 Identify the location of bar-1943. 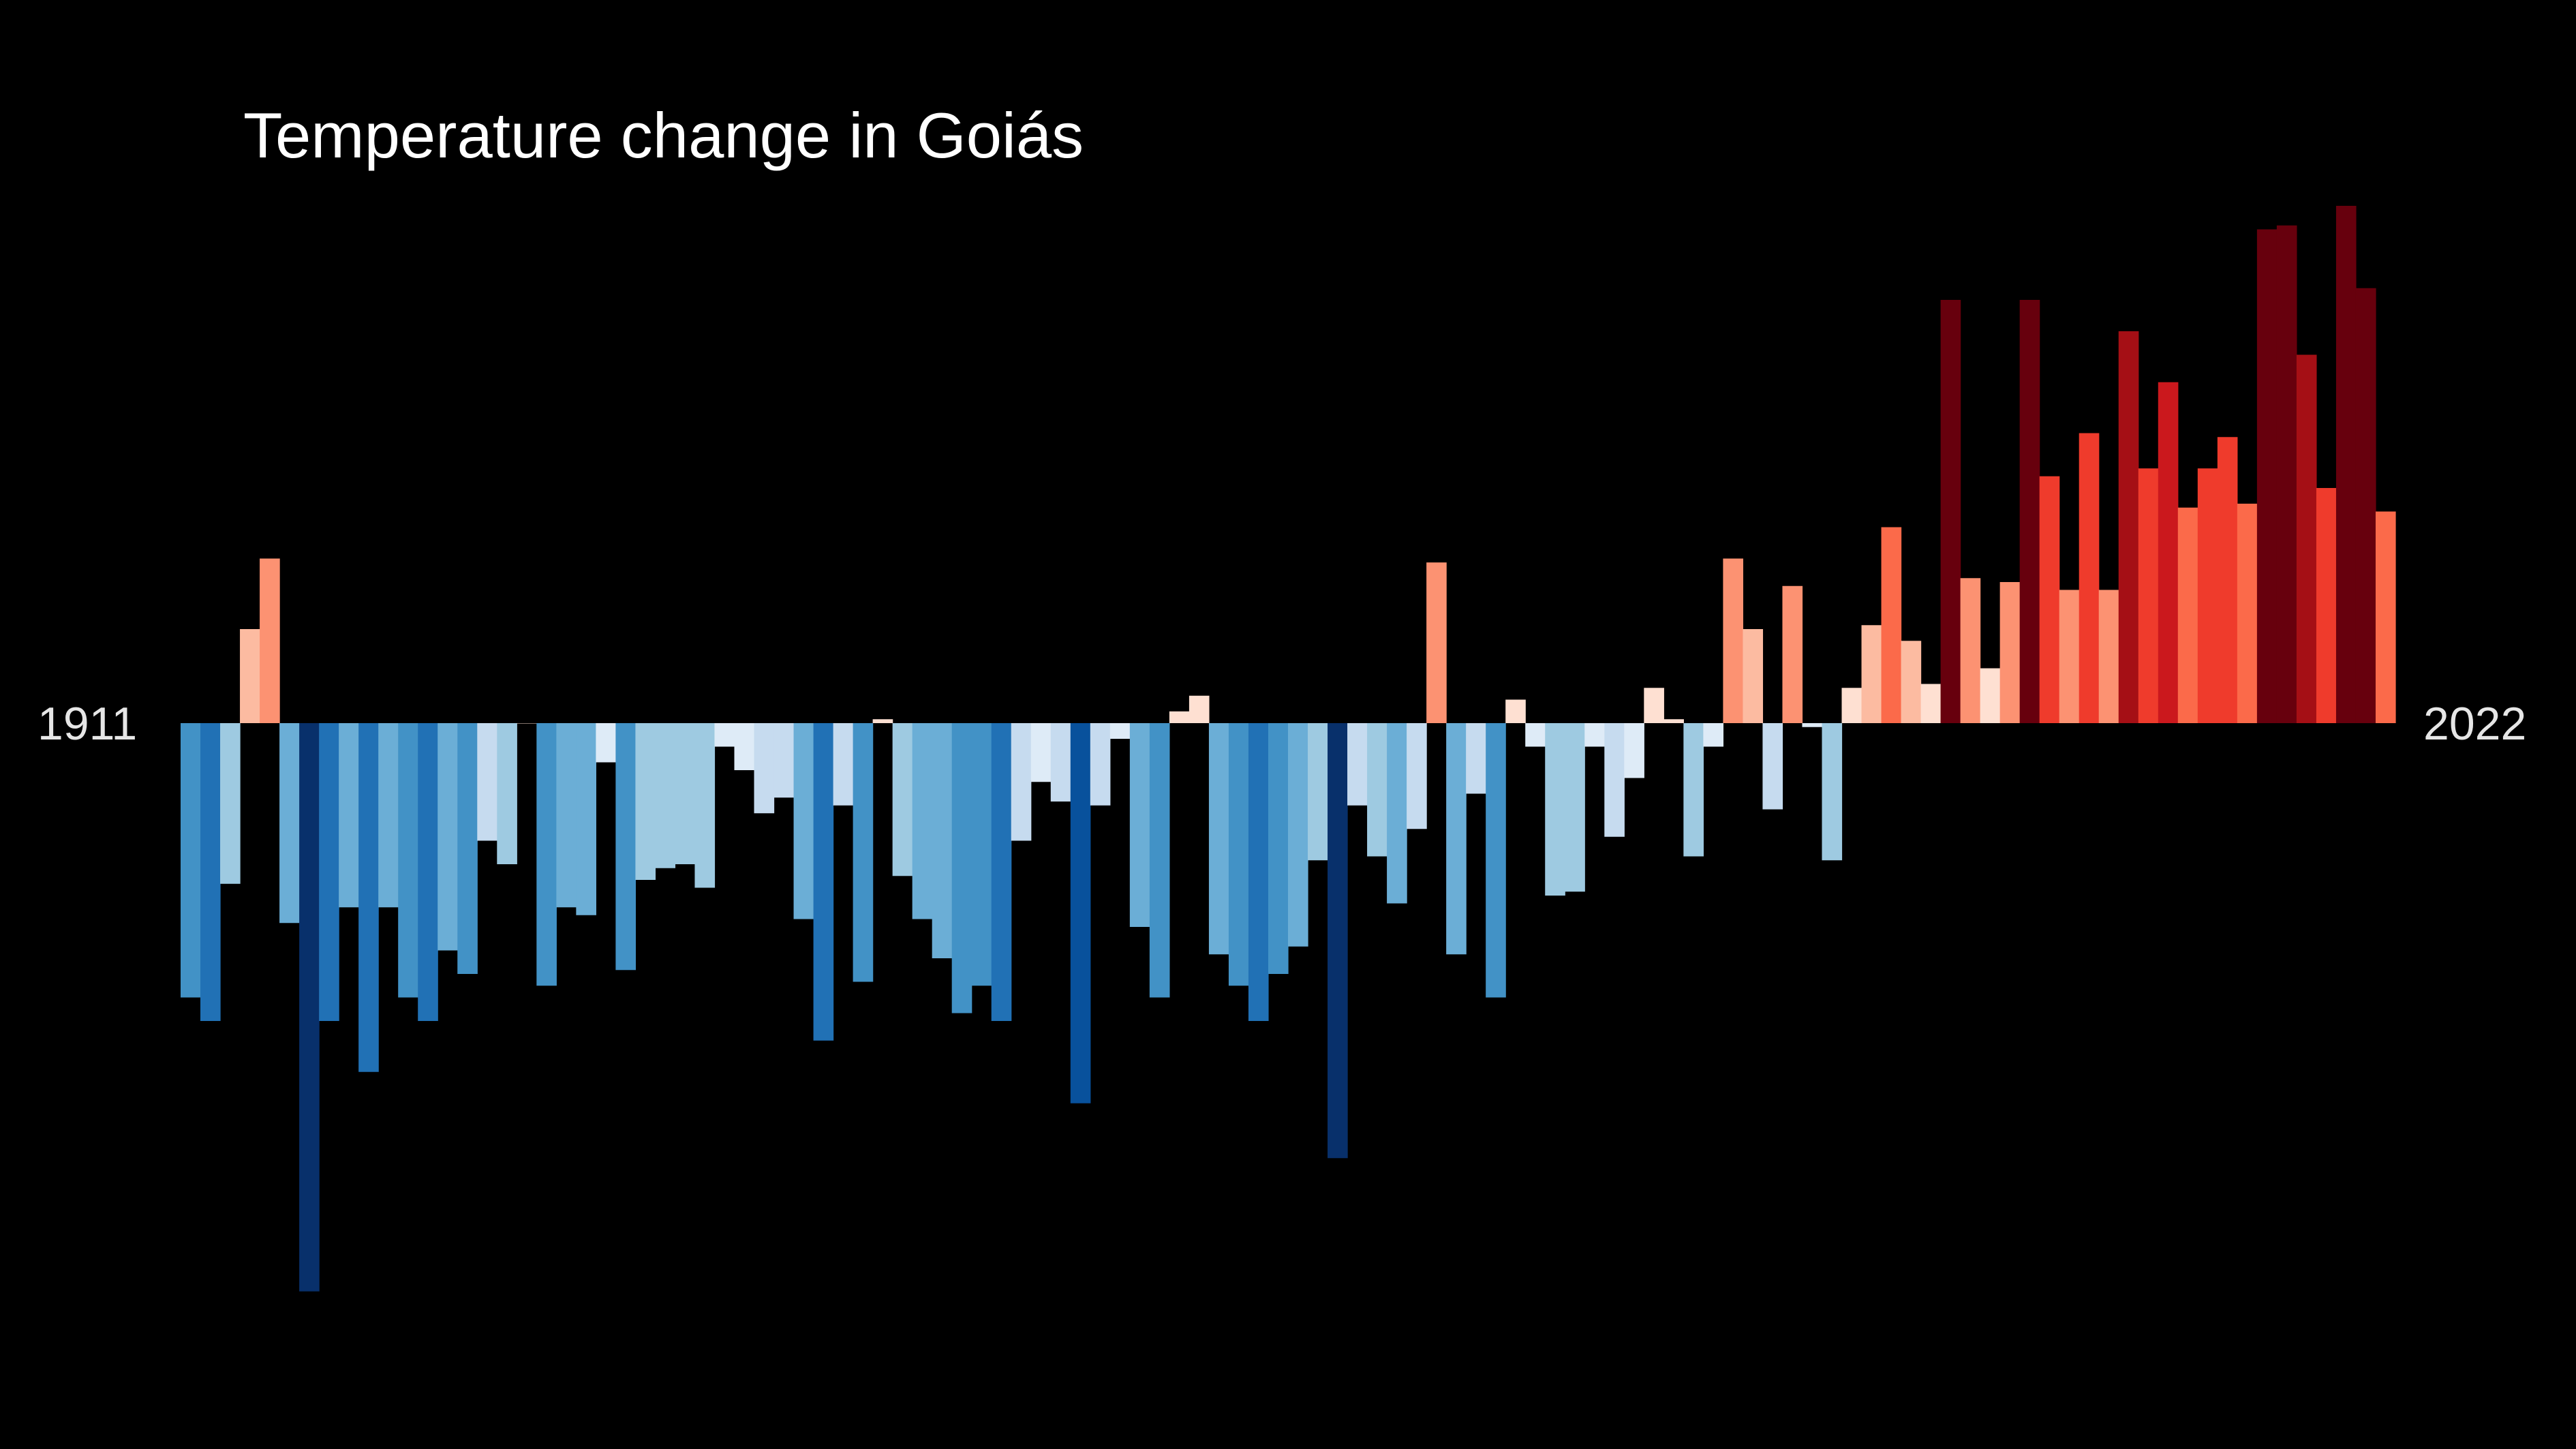
(823, 882).